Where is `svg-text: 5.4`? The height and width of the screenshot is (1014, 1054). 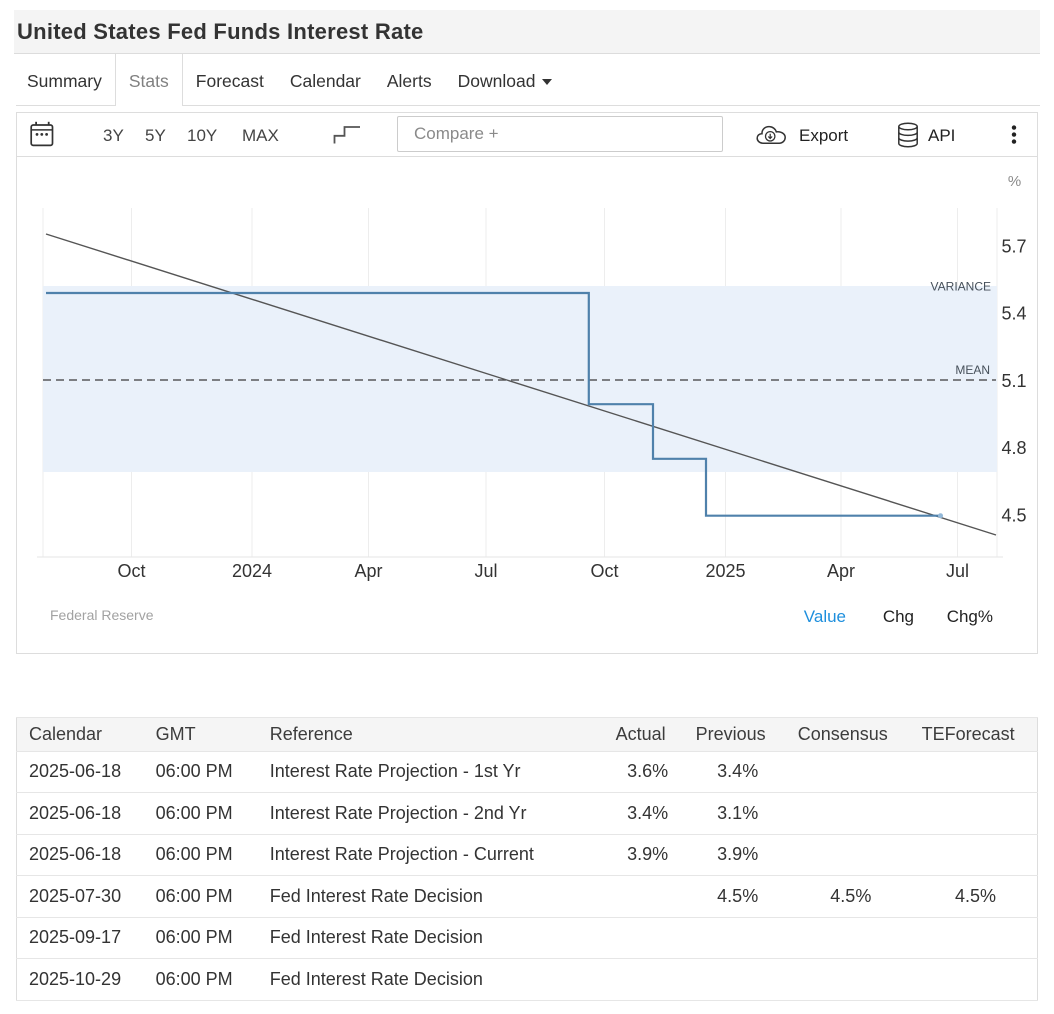 svg-text: 5.4 is located at coordinates (1014, 314).